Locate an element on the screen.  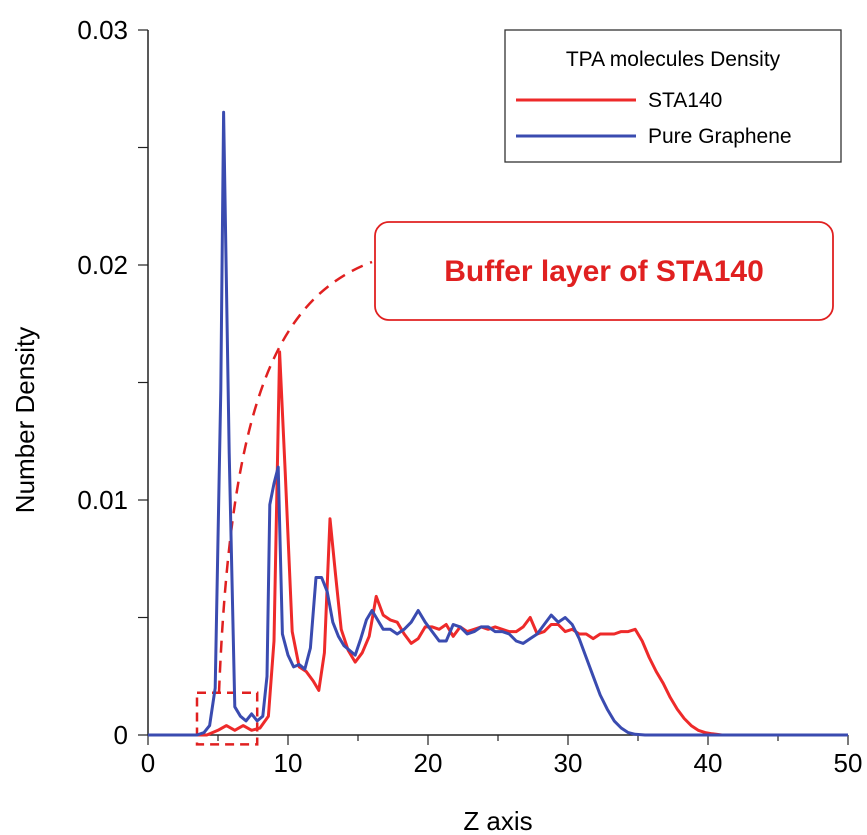
legend-box is located at coordinates (673, 96).